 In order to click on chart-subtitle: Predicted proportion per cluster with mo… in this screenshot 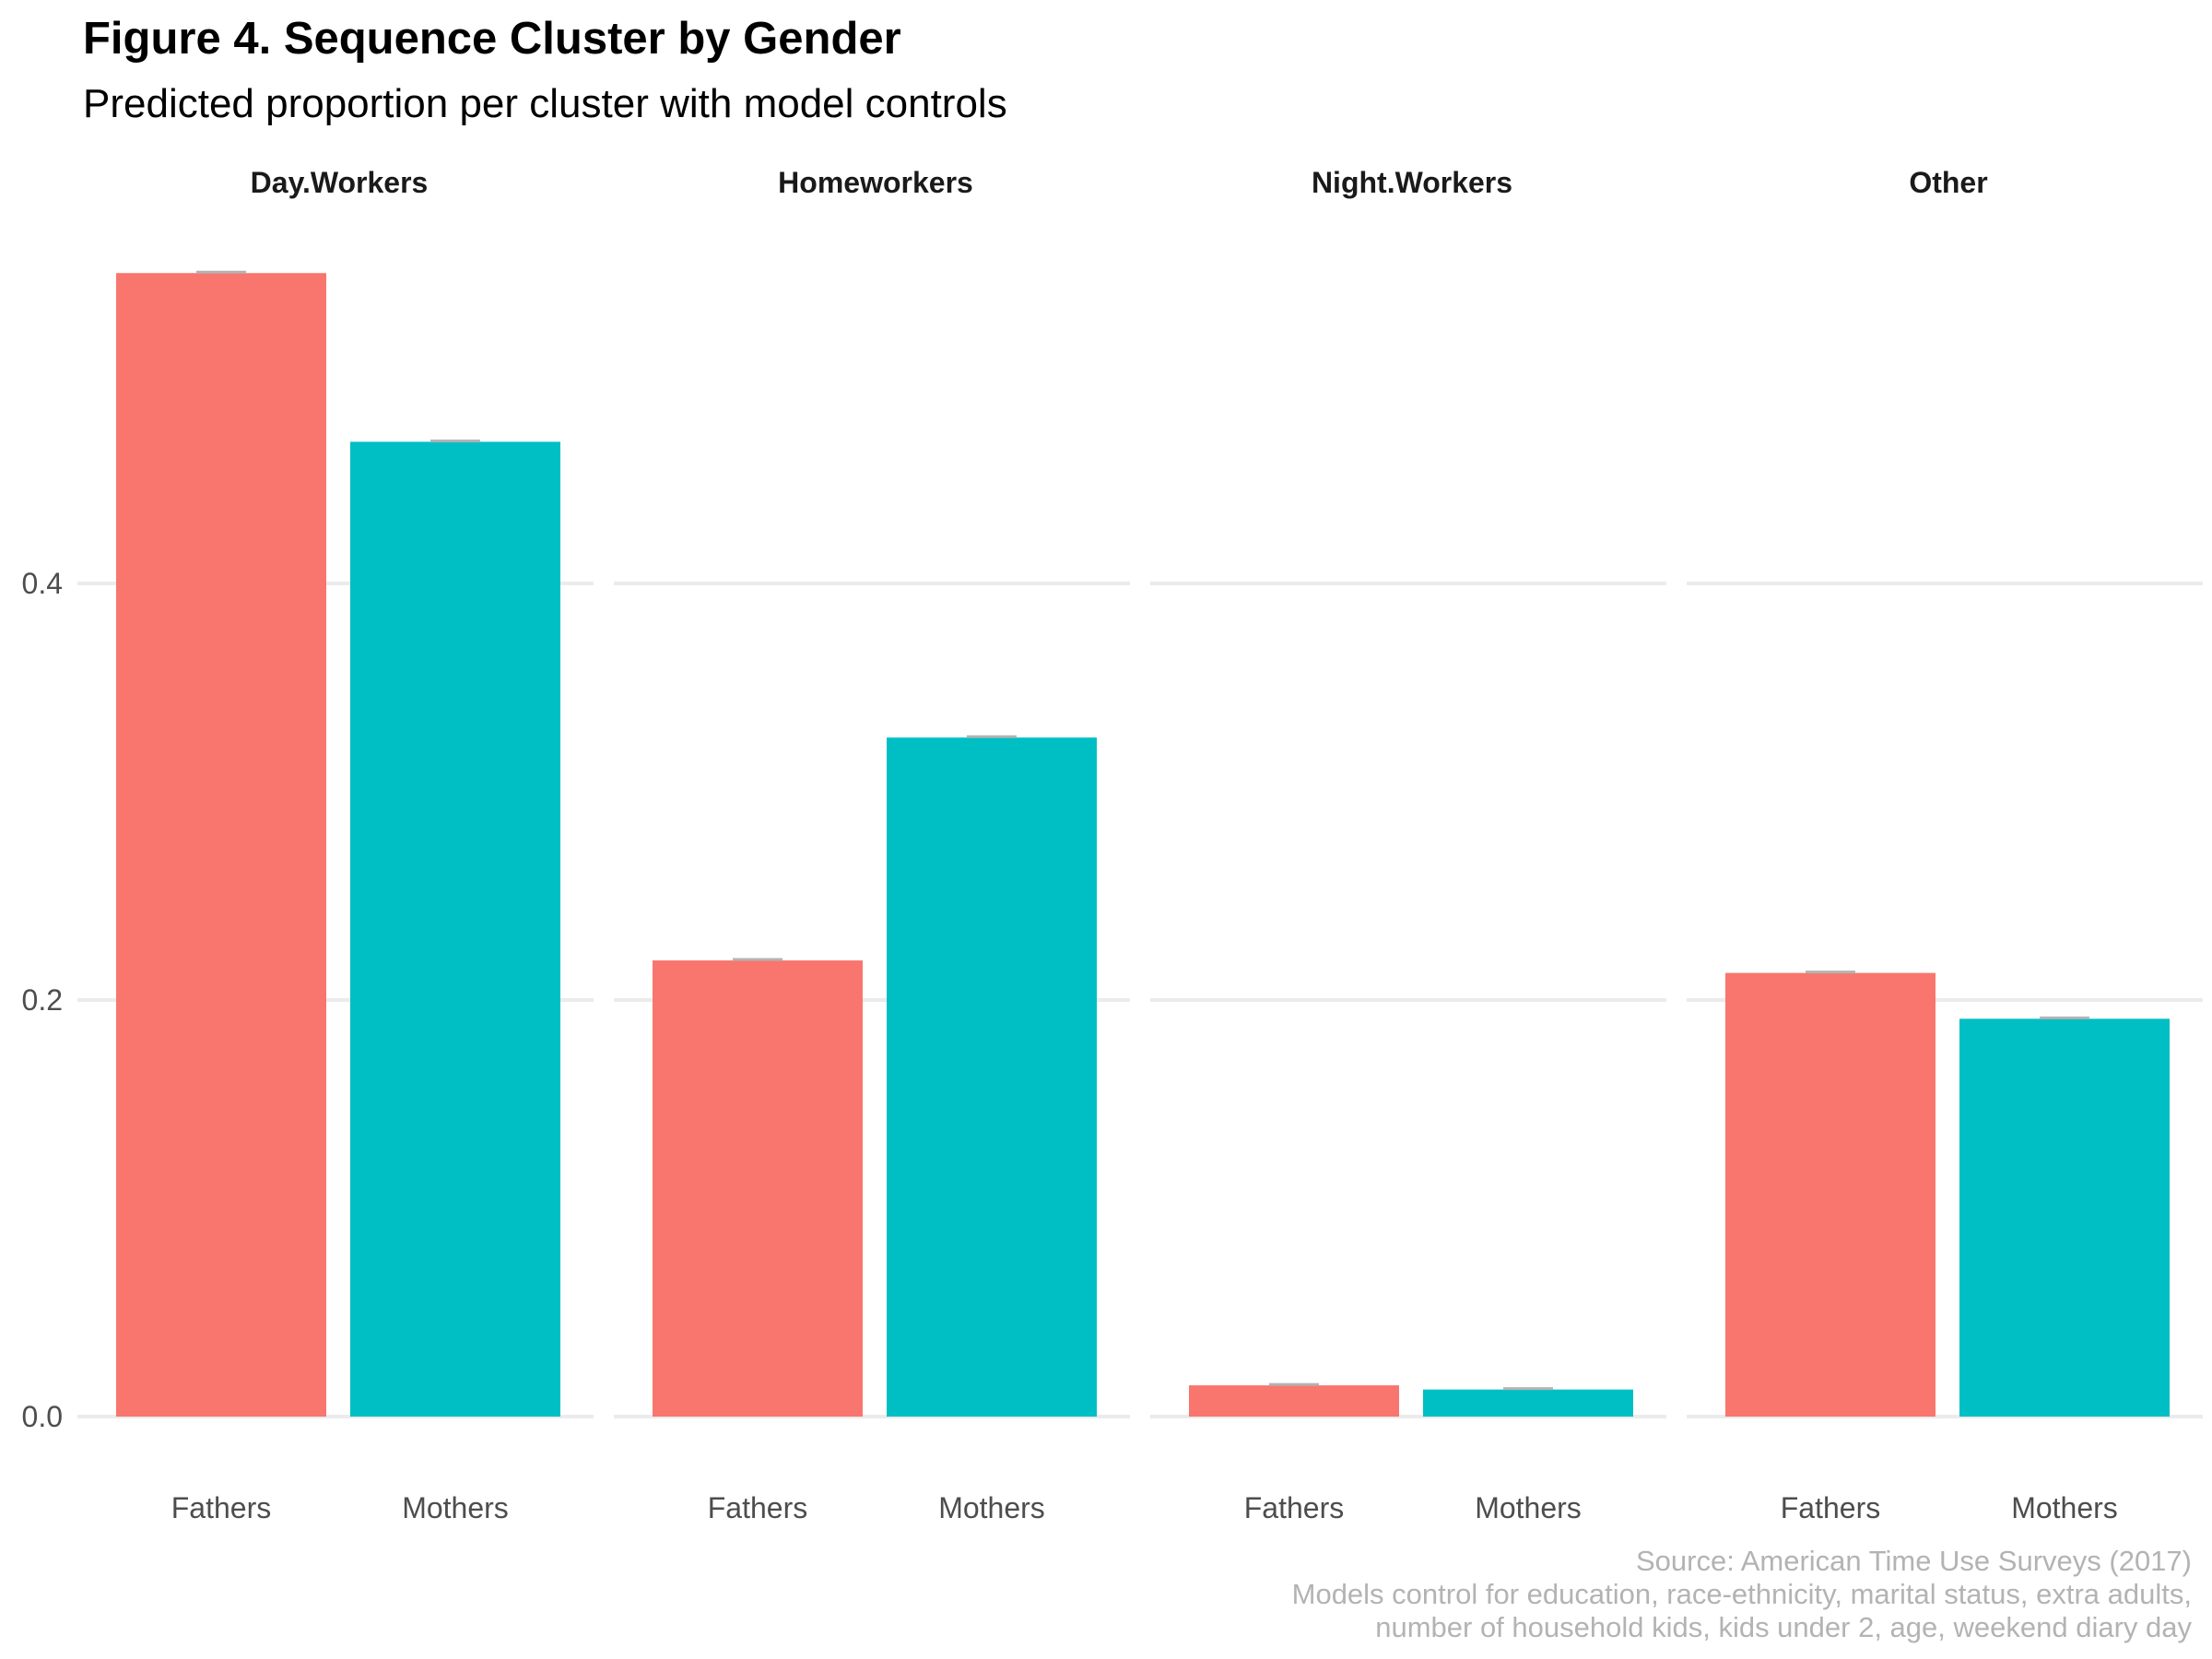, I will do `click(545, 103)`.